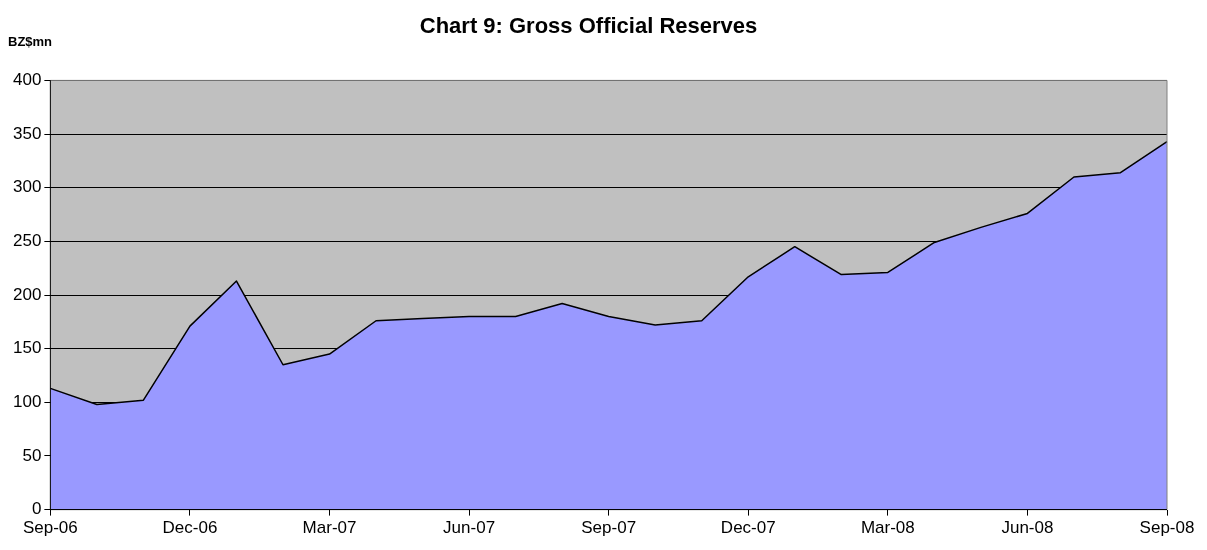 This screenshot has height=550, width=1207. I want to click on x-tick-label: Jun-08, so click(1027, 528).